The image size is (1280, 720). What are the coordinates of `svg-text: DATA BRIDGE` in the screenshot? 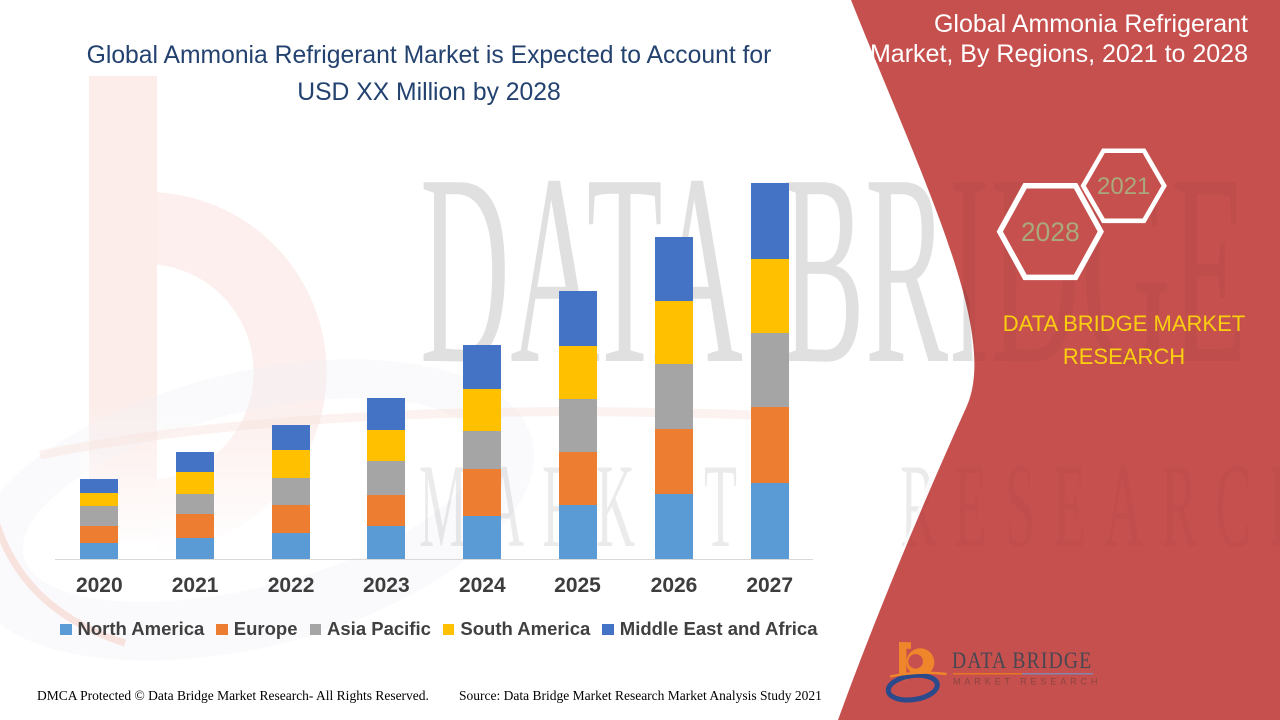 It's located at (1022, 660).